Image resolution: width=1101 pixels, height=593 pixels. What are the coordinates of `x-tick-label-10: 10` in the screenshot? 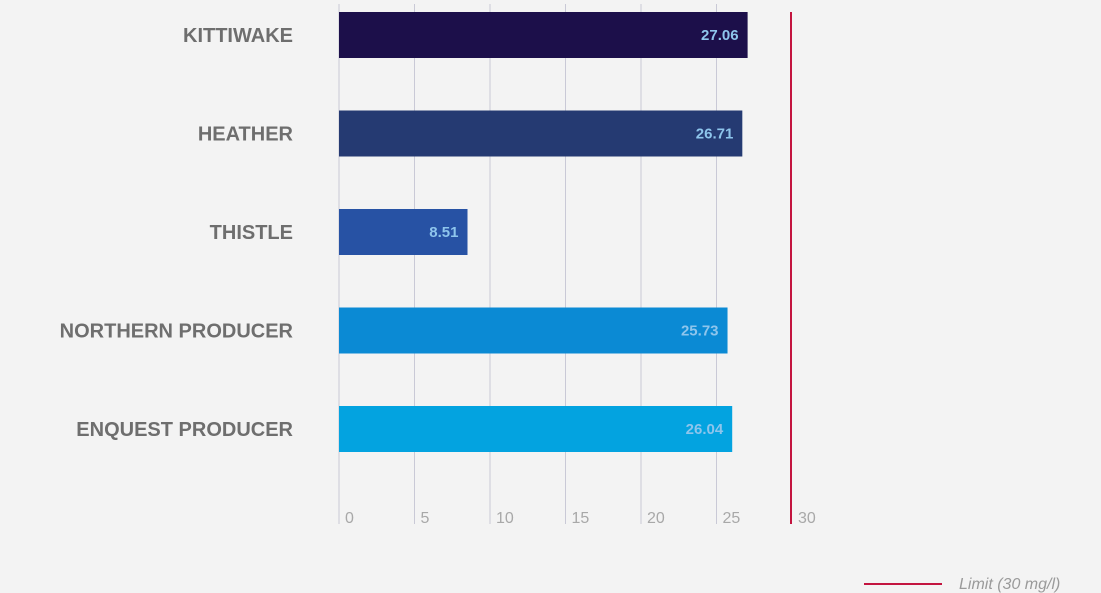 It's located at (505, 518).